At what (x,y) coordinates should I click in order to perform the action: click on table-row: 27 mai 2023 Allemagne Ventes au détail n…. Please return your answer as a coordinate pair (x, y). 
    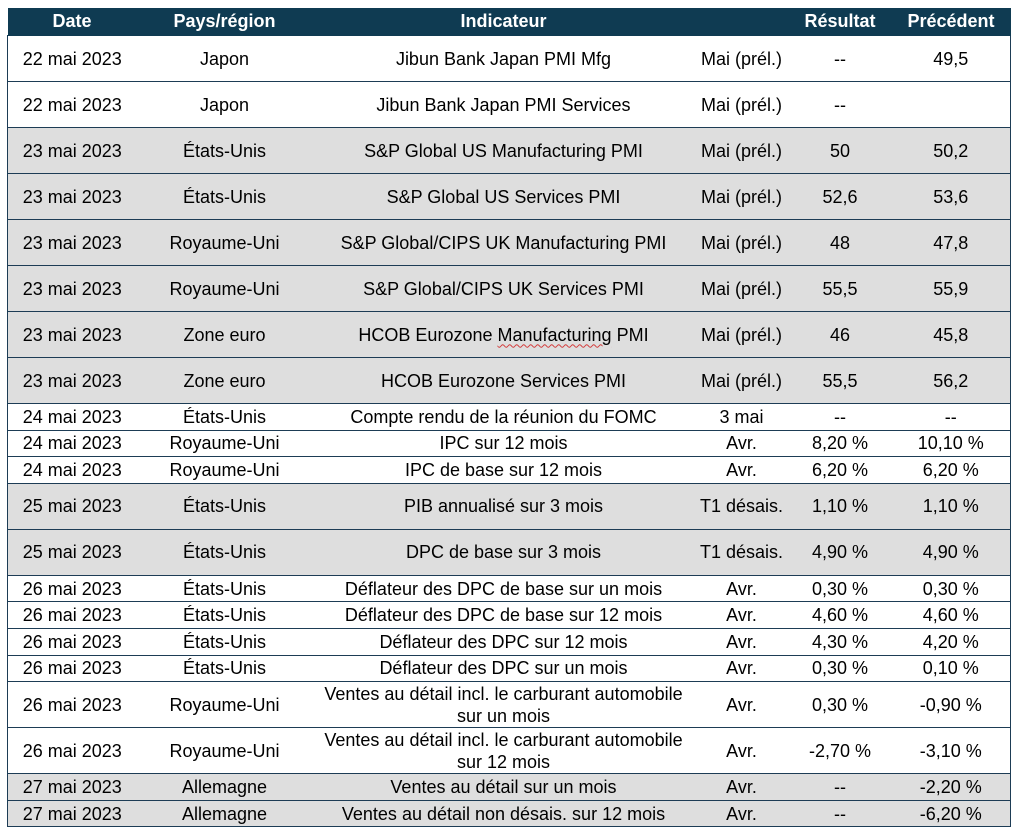
    Looking at the image, I should click on (509, 814).